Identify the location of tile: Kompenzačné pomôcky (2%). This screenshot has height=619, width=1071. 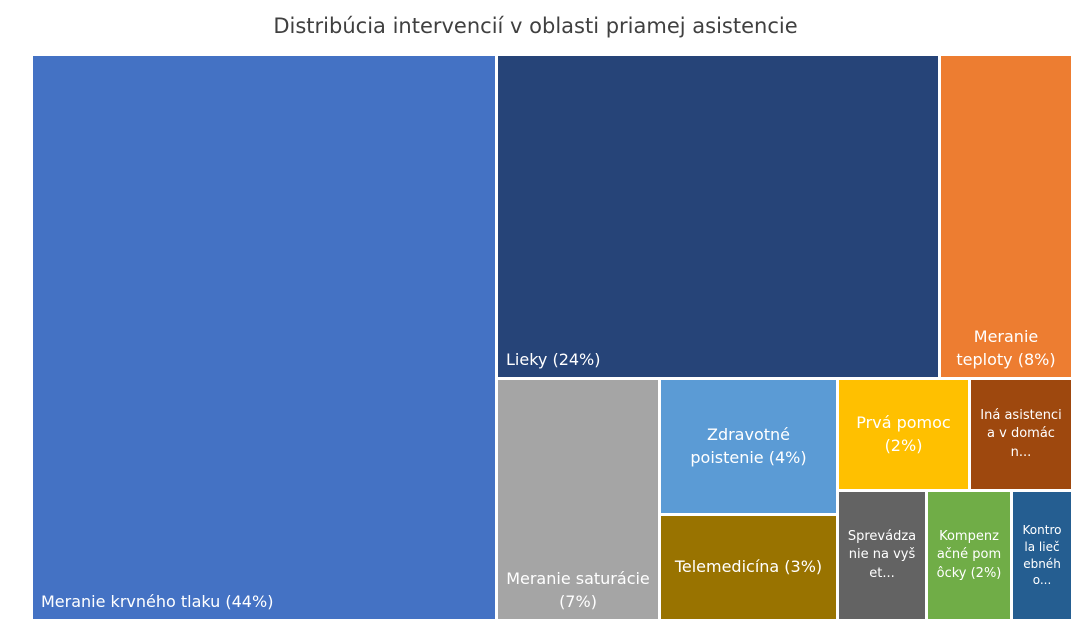
(969, 555).